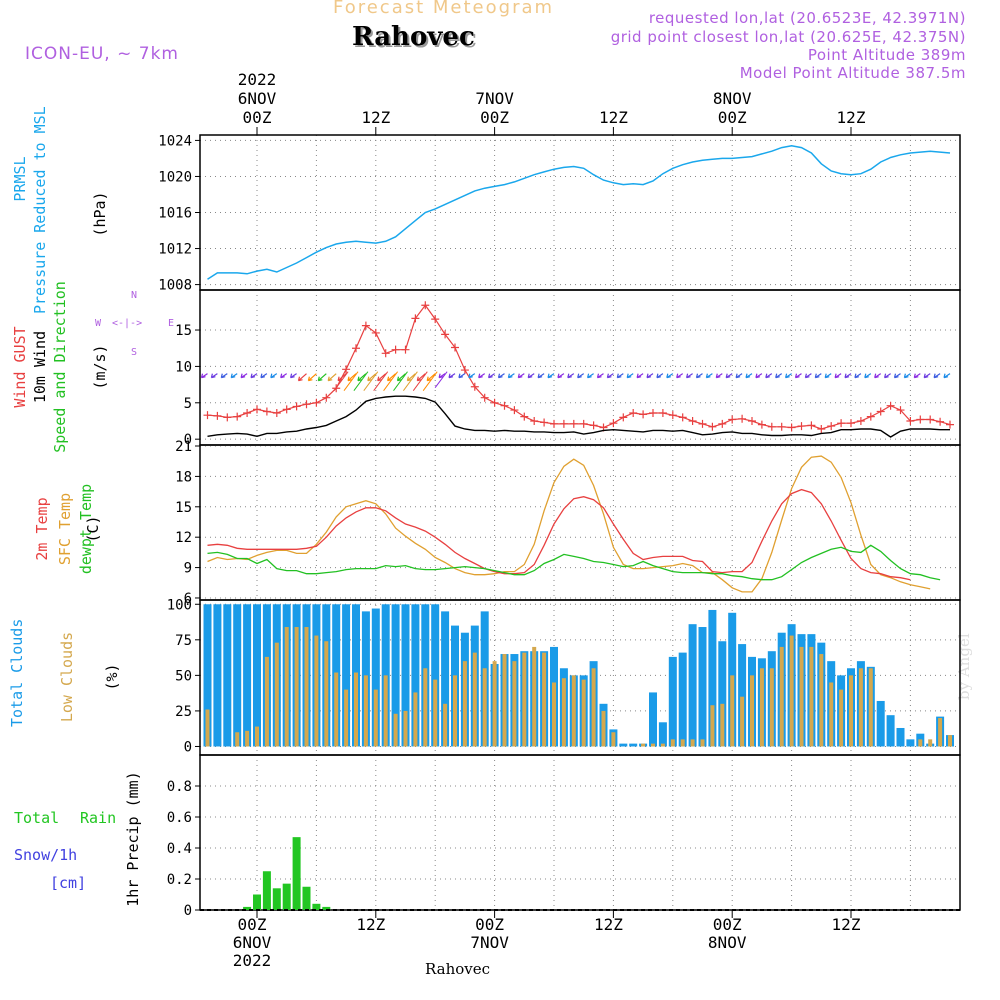  I want to click on requested-point: requested lon,lat (20.6523E, 42.3971N), so click(807, 18).